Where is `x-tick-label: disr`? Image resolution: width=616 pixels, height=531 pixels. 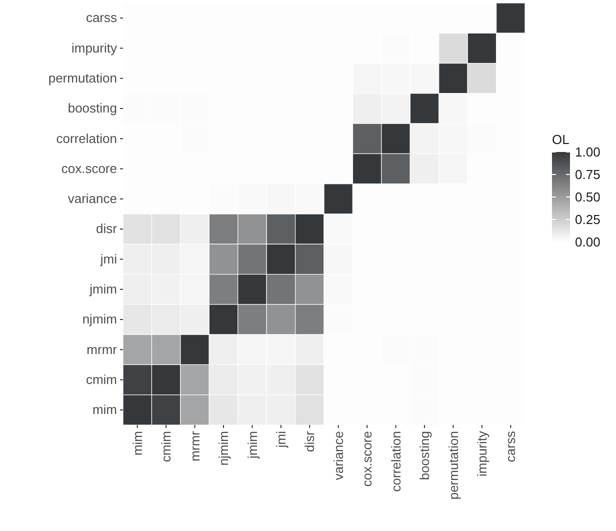 x-tick-label: disr is located at coordinates (310, 441).